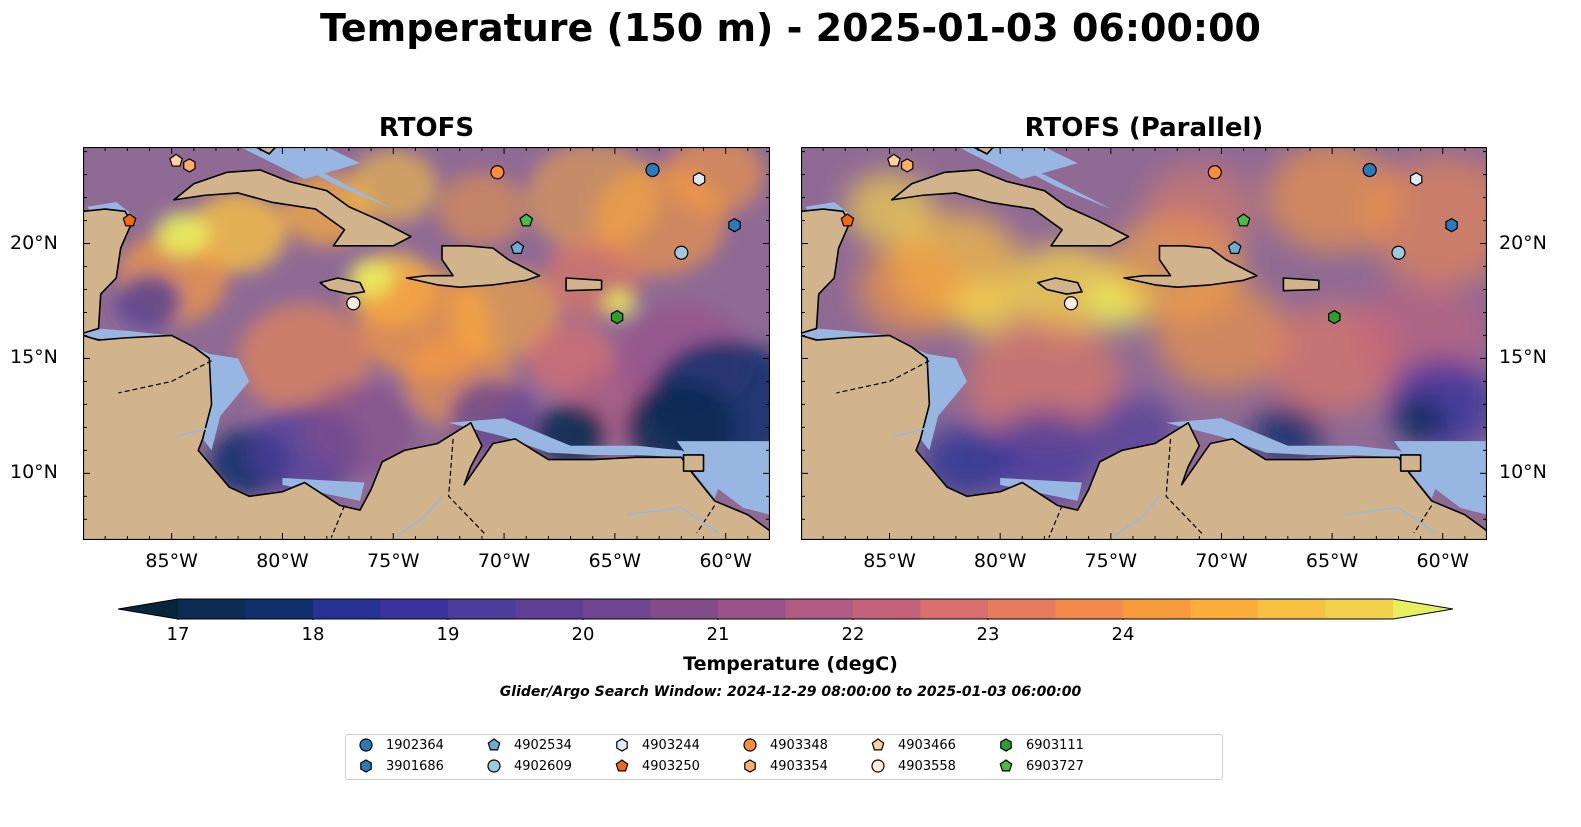 The width and height of the screenshot is (1581, 827). Describe the element at coordinates (785, 635) in the screenshot. I see `colorbar-ticks: 17 18 19 20 21 22 23 24` at that location.